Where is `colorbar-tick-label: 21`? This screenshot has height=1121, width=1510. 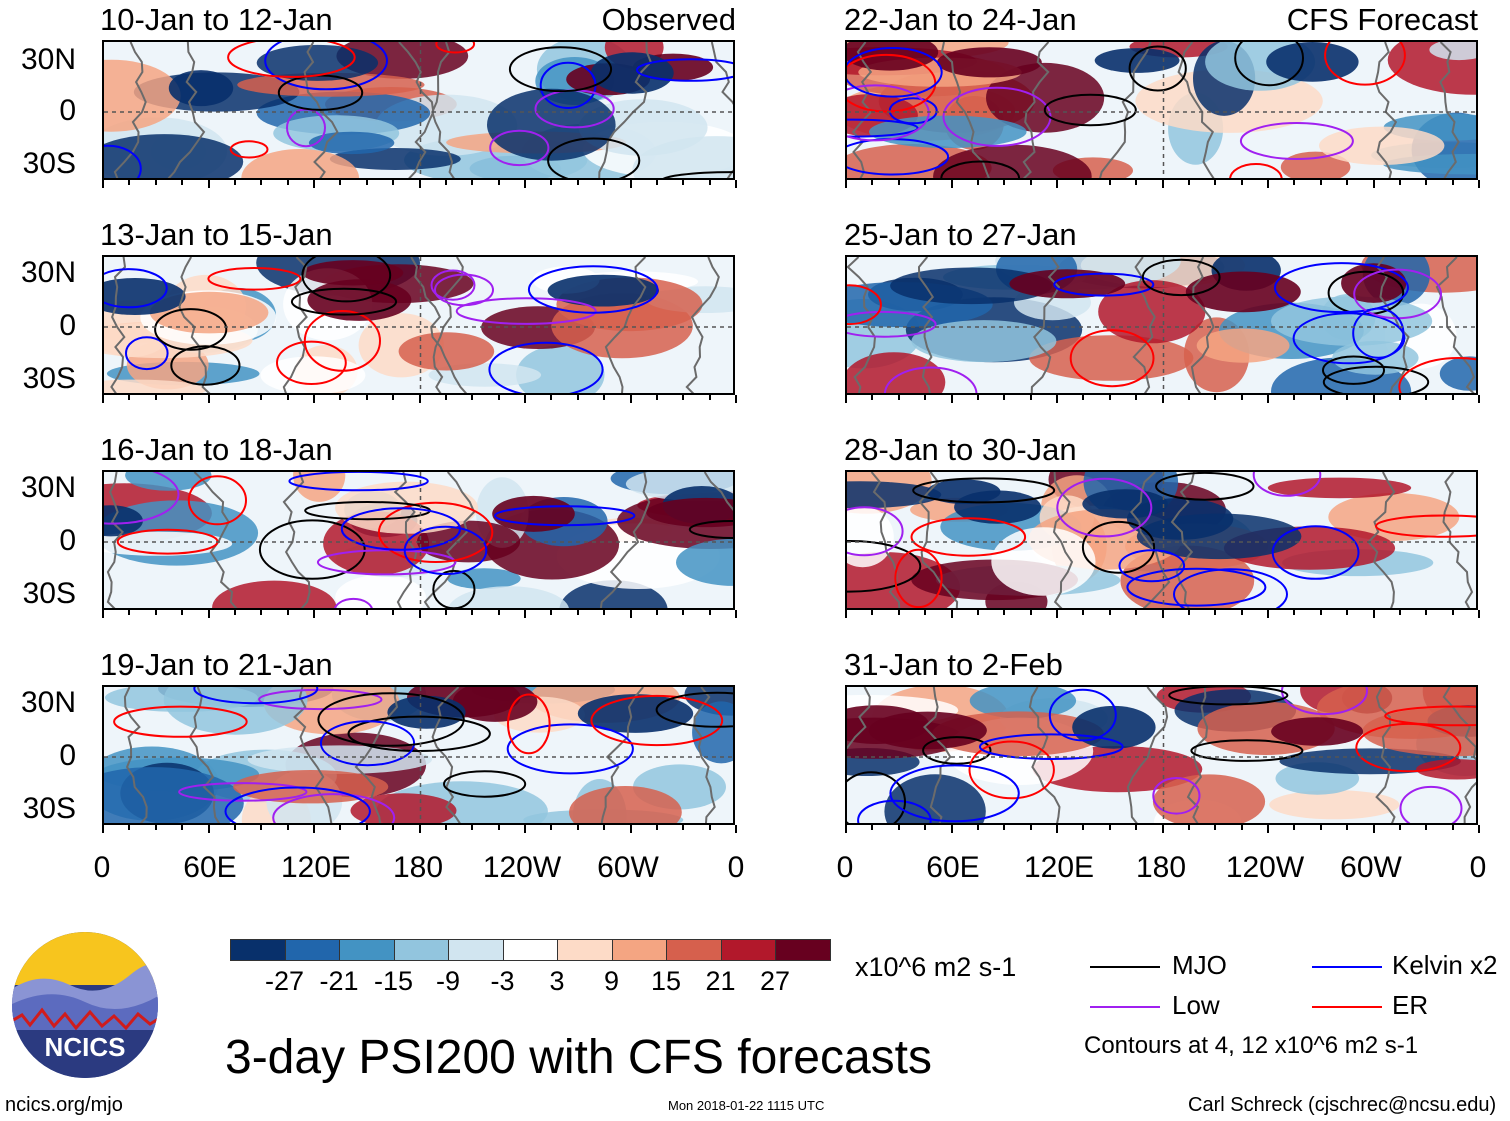
colorbar-tick-label: 21 is located at coordinates (720, 981).